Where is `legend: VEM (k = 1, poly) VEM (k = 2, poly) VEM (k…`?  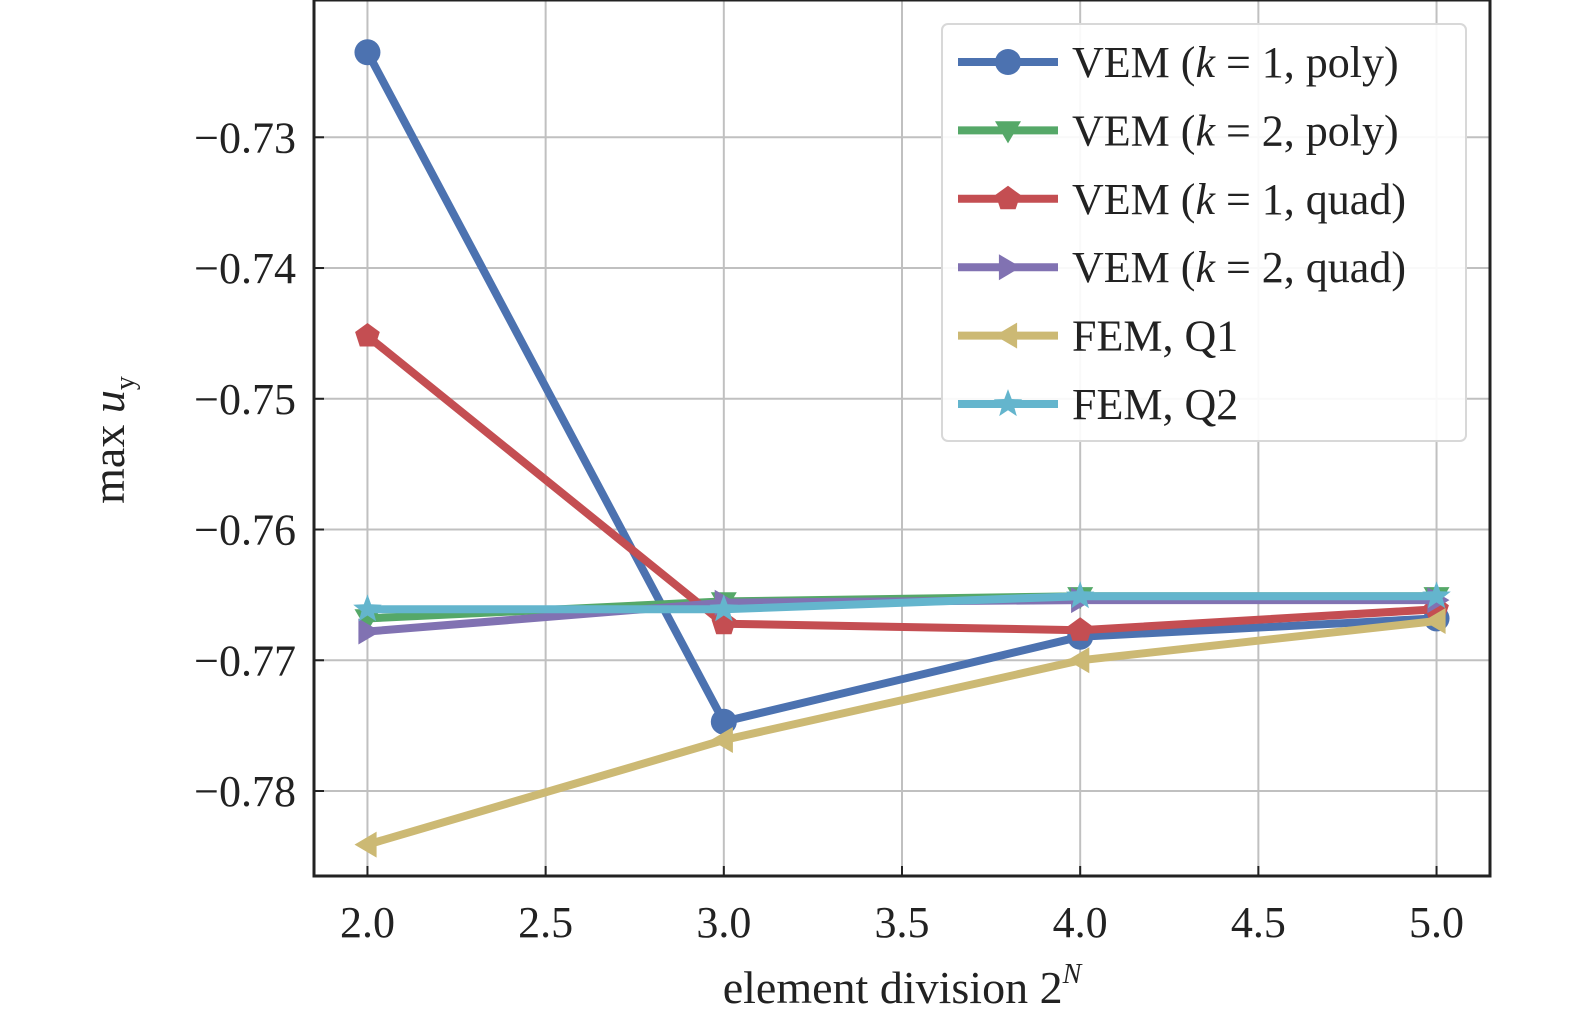 legend: VEM (k = 1, poly) VEM (k = 2, poly) VEM (k… is located at coordinates (1204, 232).